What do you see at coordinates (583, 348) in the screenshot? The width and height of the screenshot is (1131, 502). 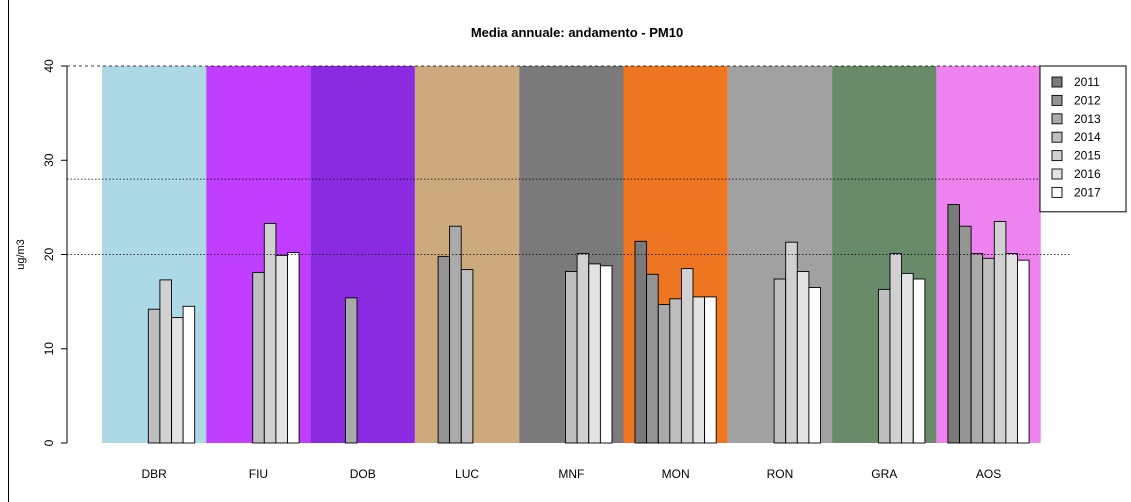 I see `bar-mnf-2015` at bounding box center [583, 348].